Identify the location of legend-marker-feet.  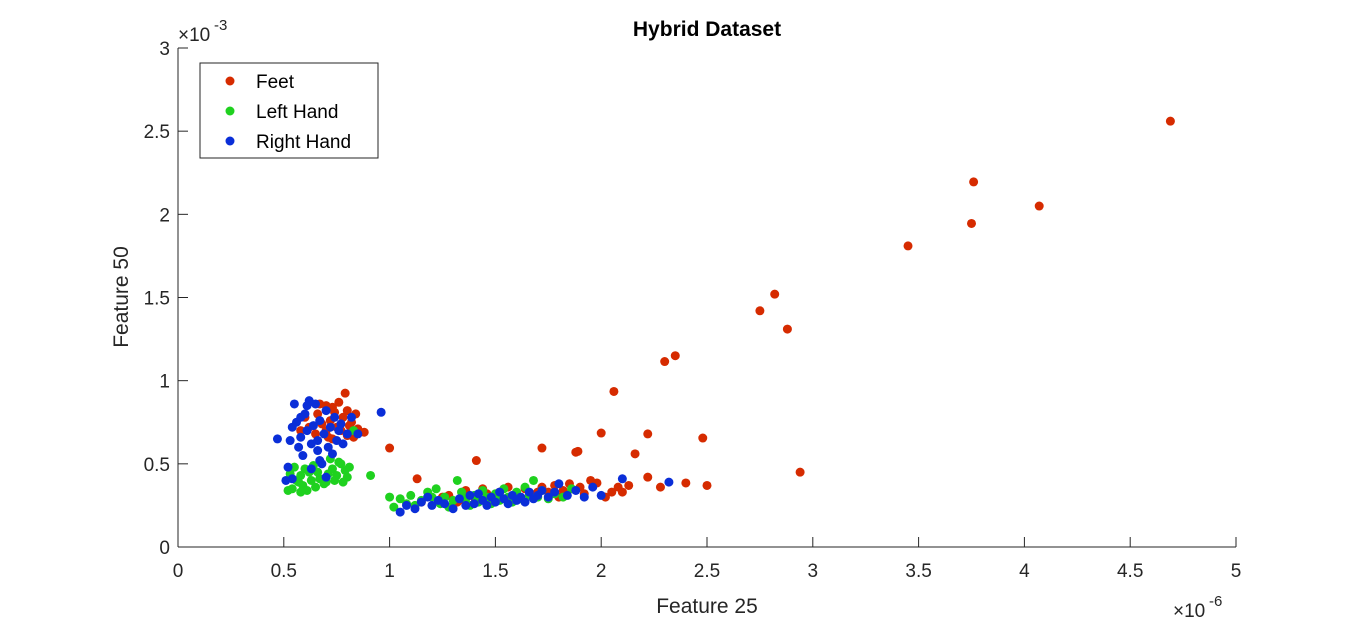
(230, 81).